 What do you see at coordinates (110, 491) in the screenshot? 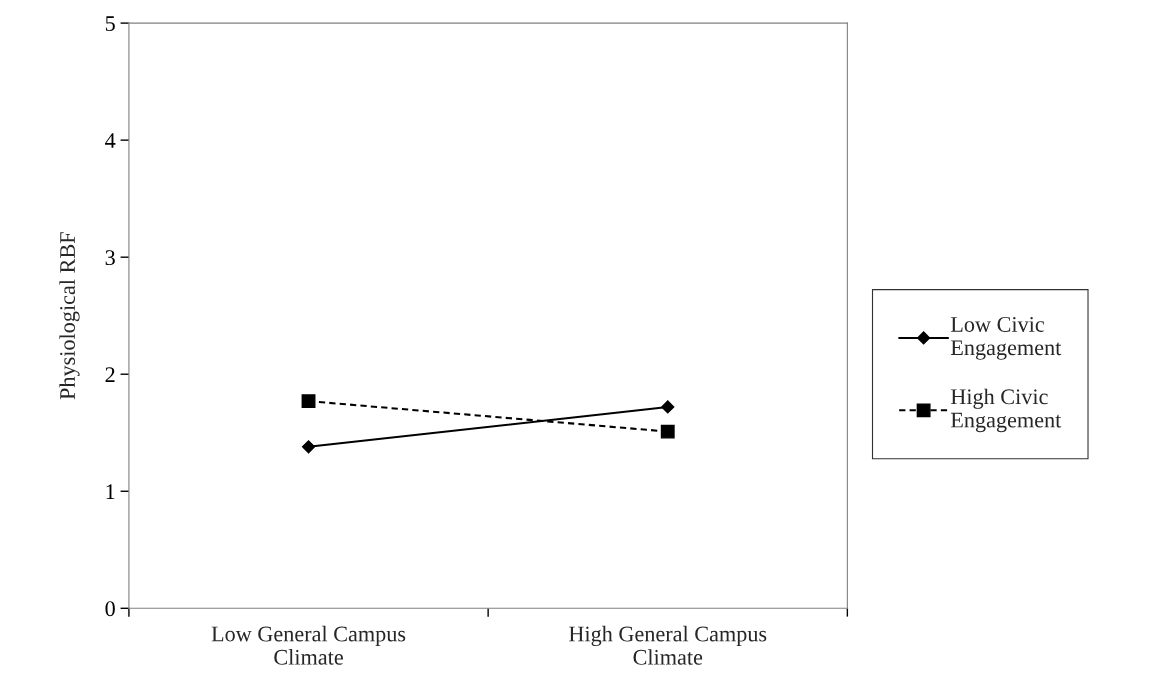
I see `y-tick-label: 1` at bounding box center [110, 491].